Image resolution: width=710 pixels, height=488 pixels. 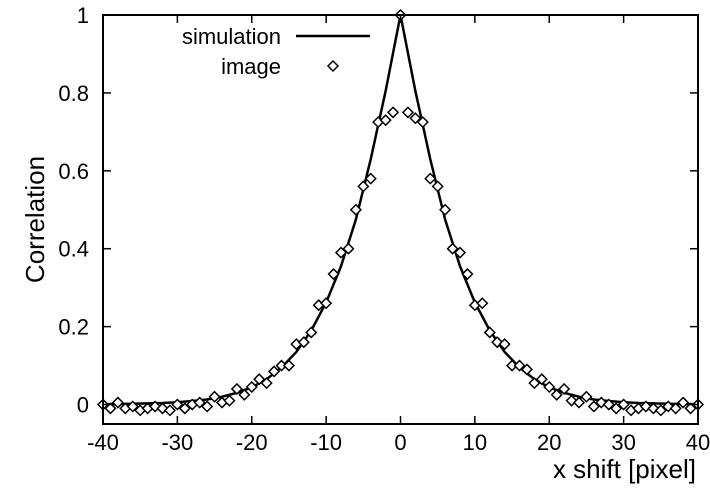 What do you see at coordinates (475, 442) in the screenshot?
I see `x-tick-label: 10` at bounding box center [475, 442].